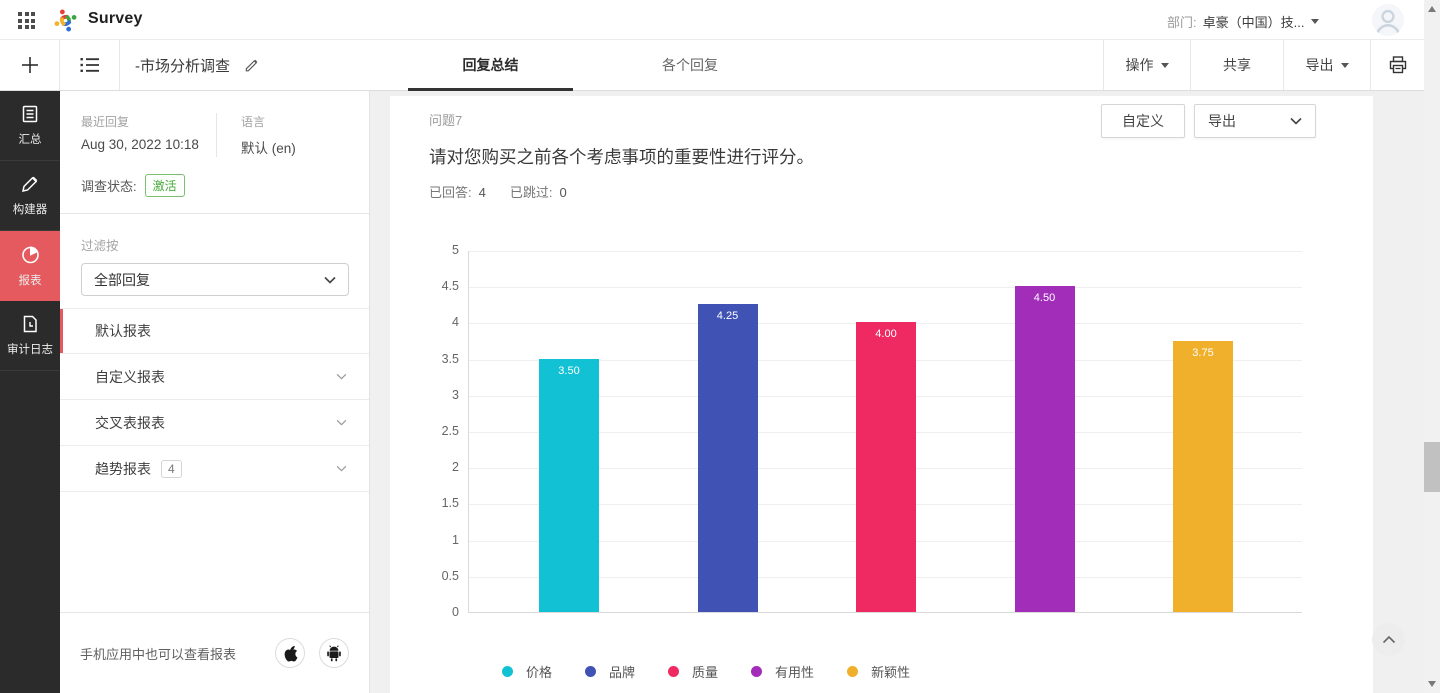 The height and width of the screenshot is (693, 1440). I want to click on tab-response-summary: 回复总结, so click(490, 65).